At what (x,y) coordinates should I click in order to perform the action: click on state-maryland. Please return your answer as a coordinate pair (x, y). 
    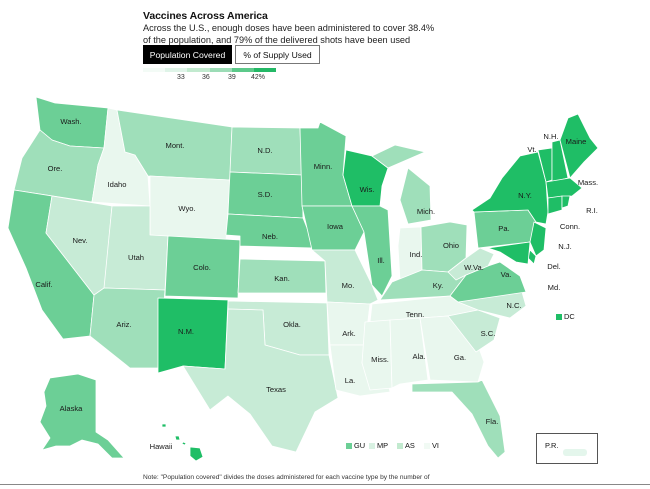
    Looking at the image, I should click on (509, 253).